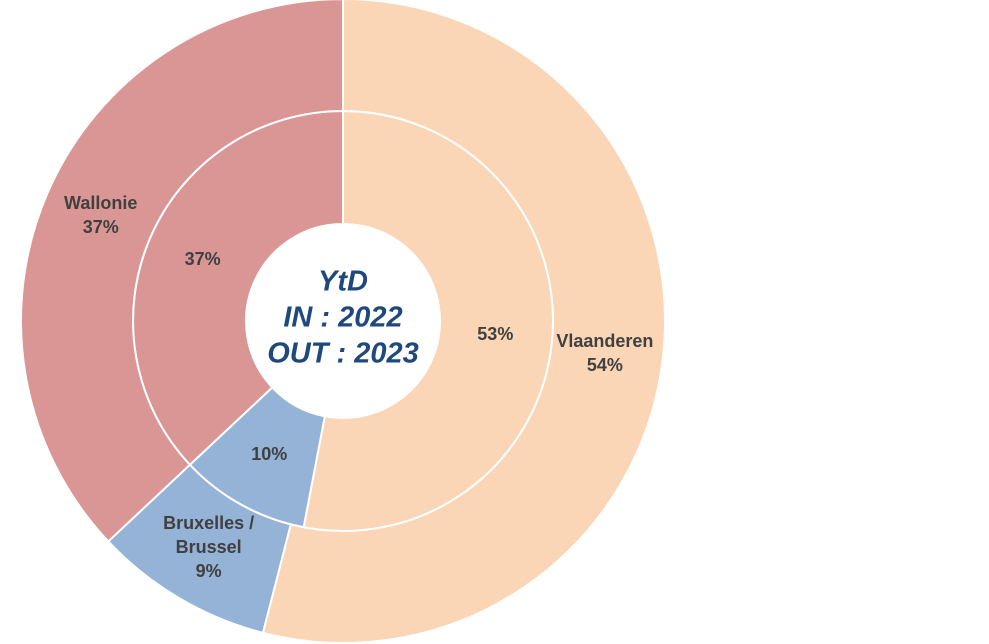 This screenshot has width=989, height=644. I want to click on inner-label: 37%, so click(203, 259).